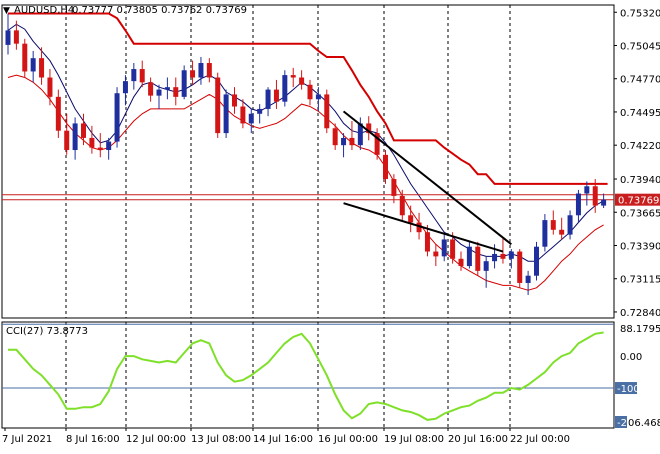  What do you see at coordinates (640, 180) in the screenshot?
I see `y-tick-label: 0.73940` at bounding box center [640, 180].